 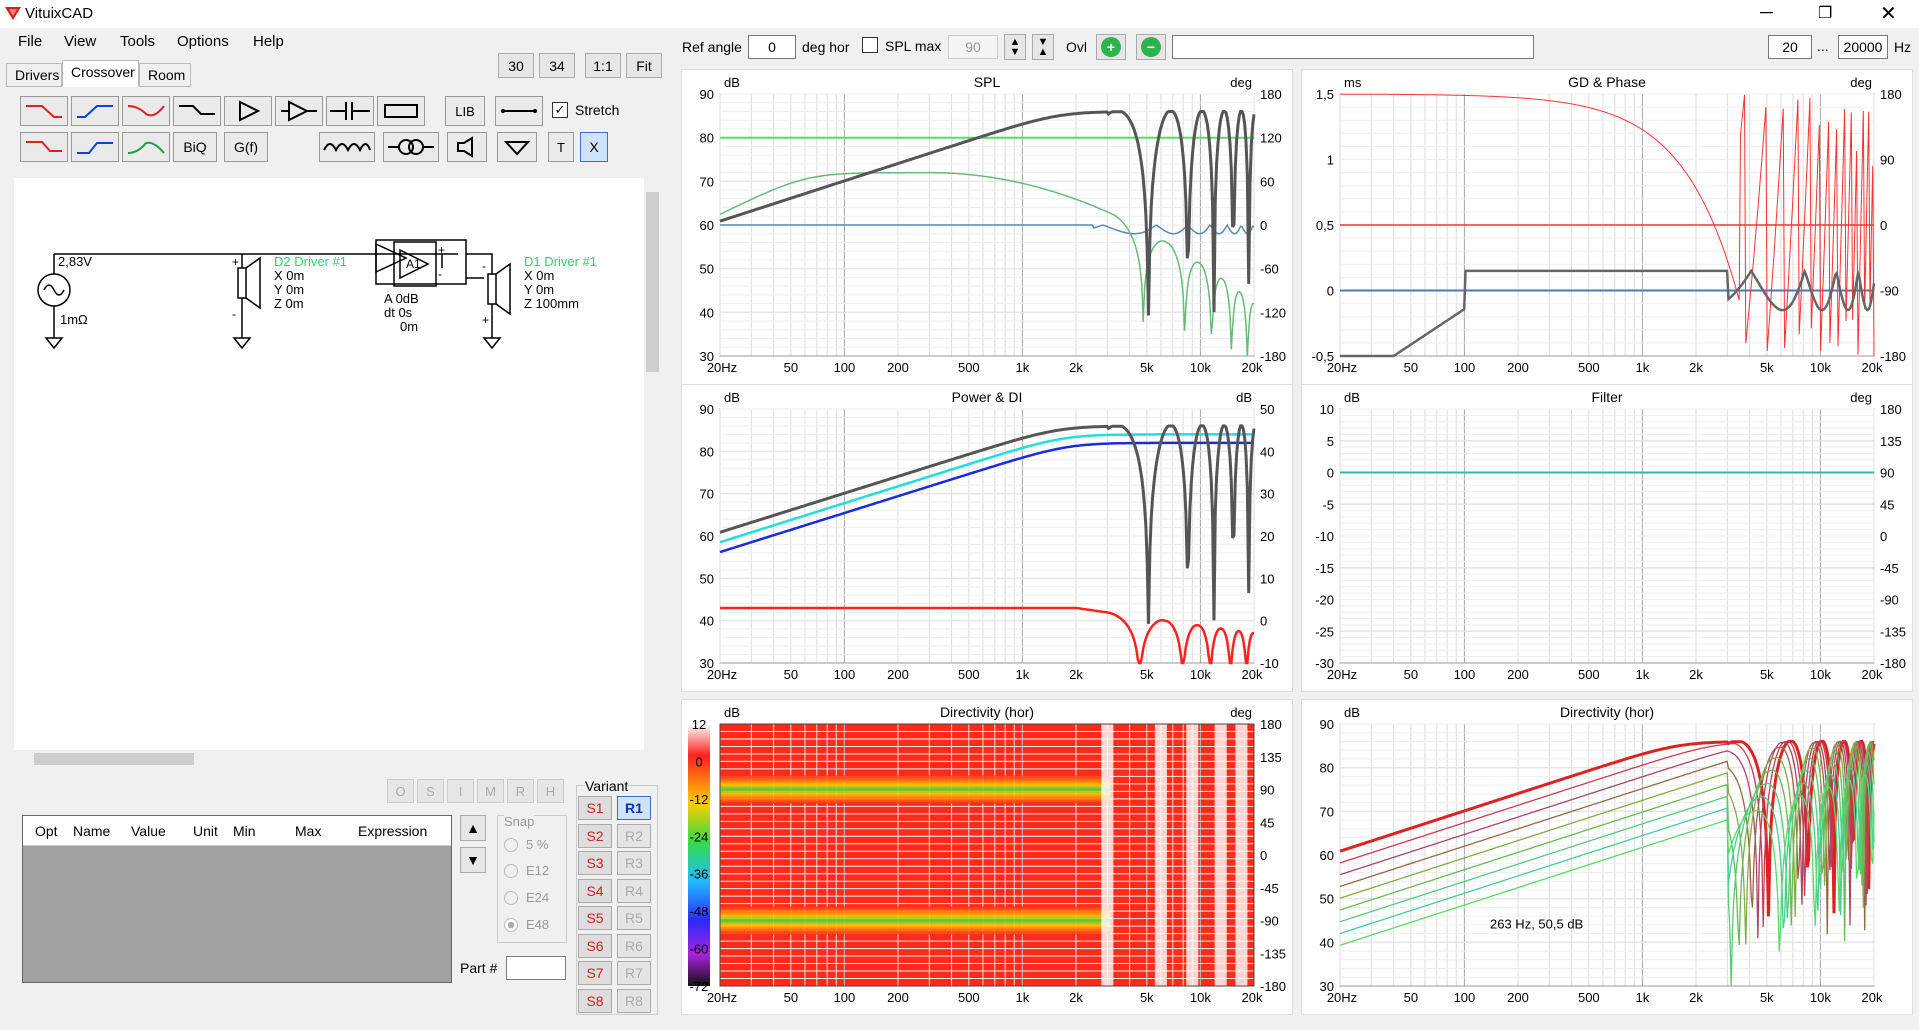 I want to click on variant-s1-button: S1, so click(x=595, y=808).